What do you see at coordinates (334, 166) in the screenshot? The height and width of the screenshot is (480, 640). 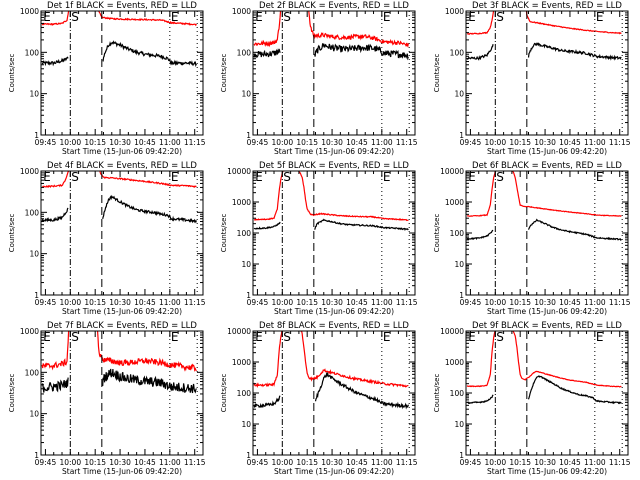 I see `chart-title: Det 5f BLACK = Events, RED = LLD` at bounding box center [334, 166].